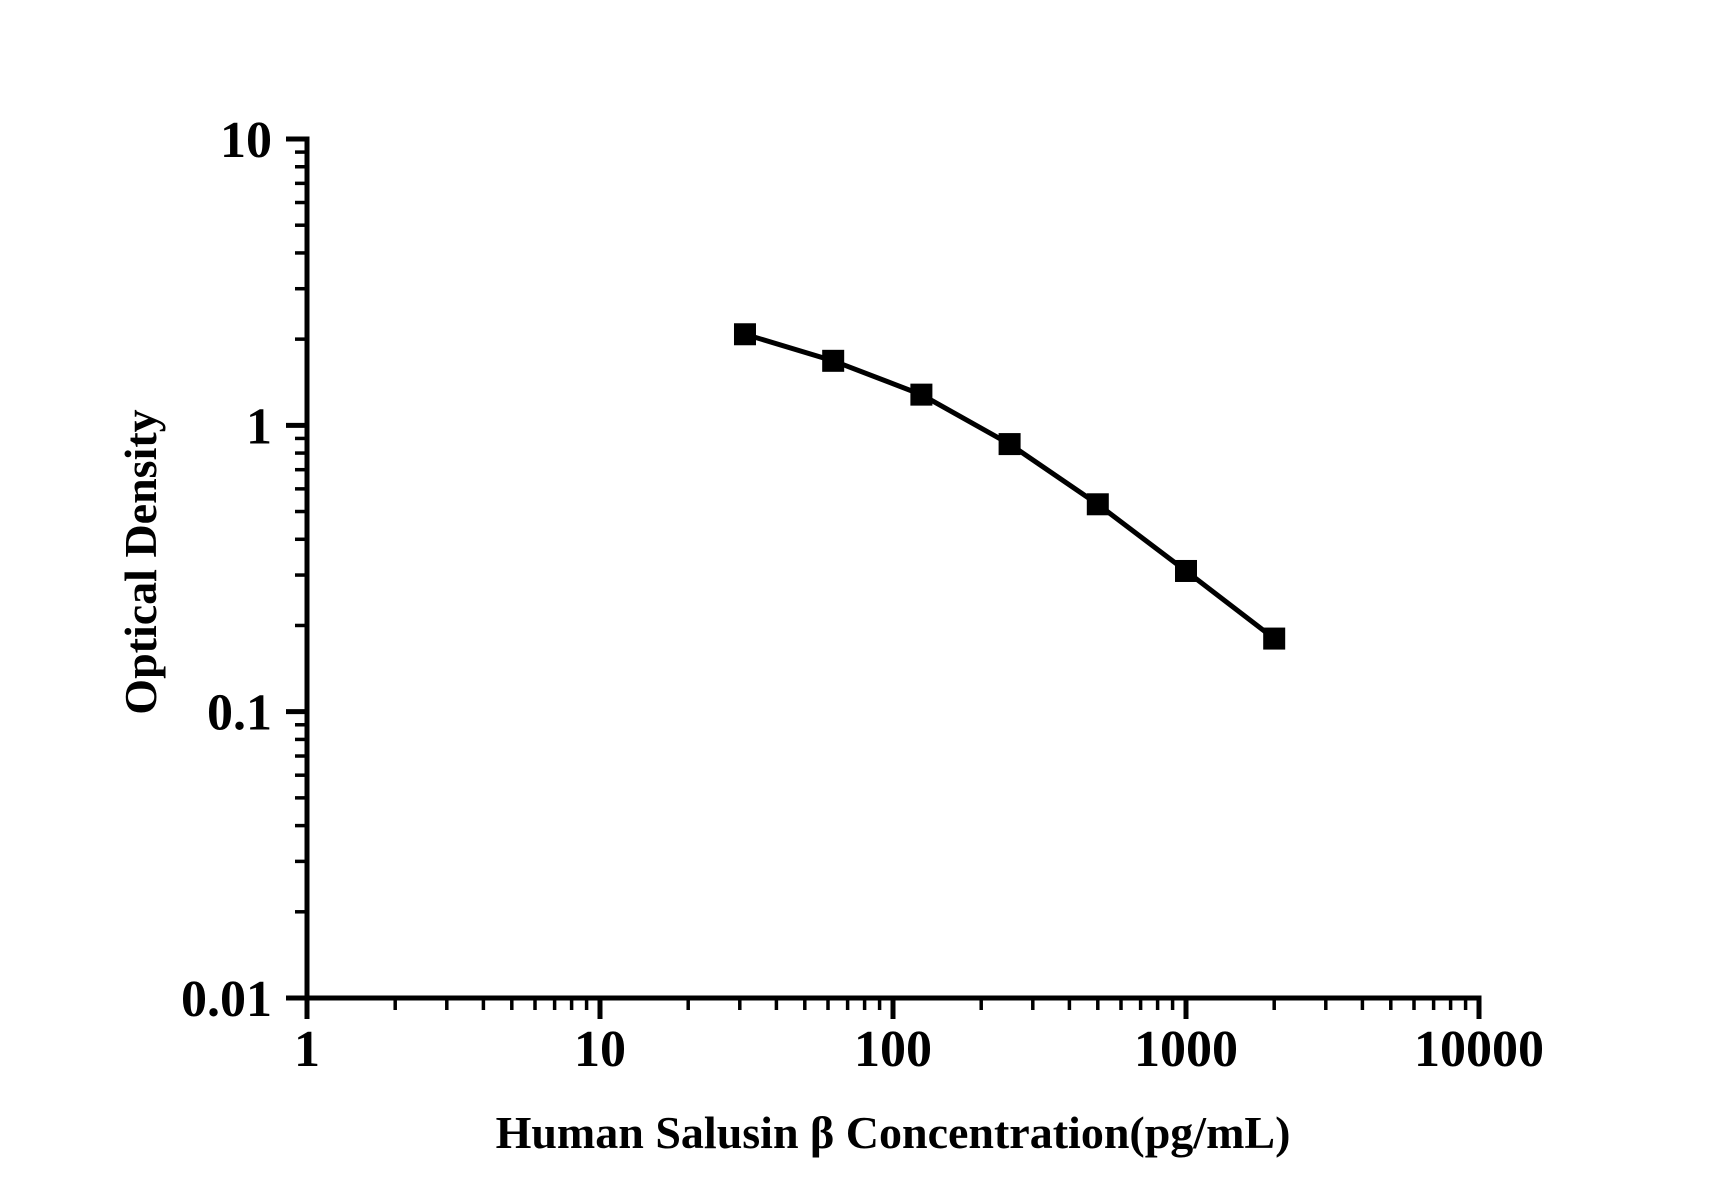 This screenshot has width=1712, height=1196. What do you see at coordinates (1479, 1049) in the screenshot?
I see `x-tick-label: 10000` at bounding box center [1479, 1049].